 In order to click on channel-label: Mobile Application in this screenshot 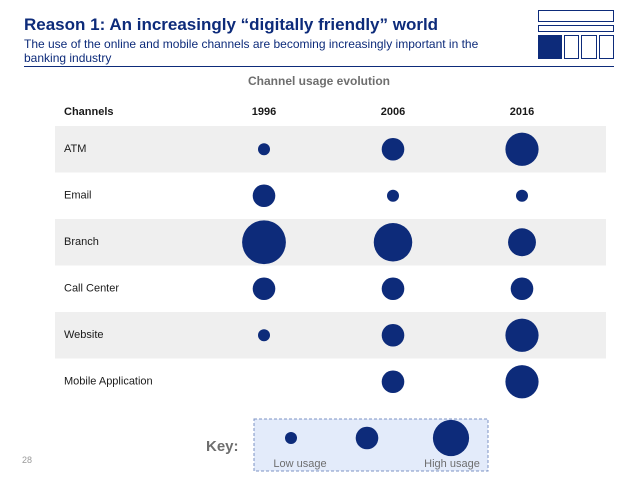, I will do `click(108, 382)`.